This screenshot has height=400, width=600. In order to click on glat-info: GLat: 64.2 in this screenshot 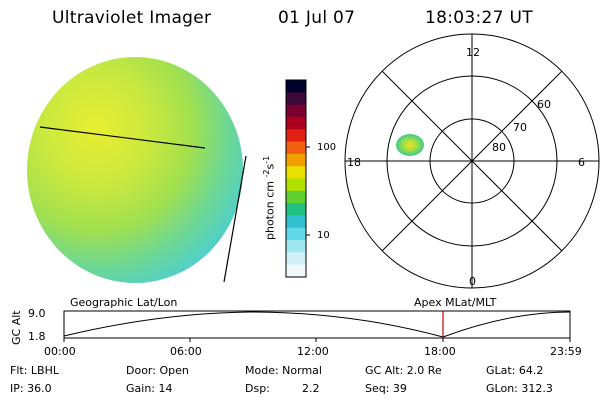, I will do `click(515, 370)`.